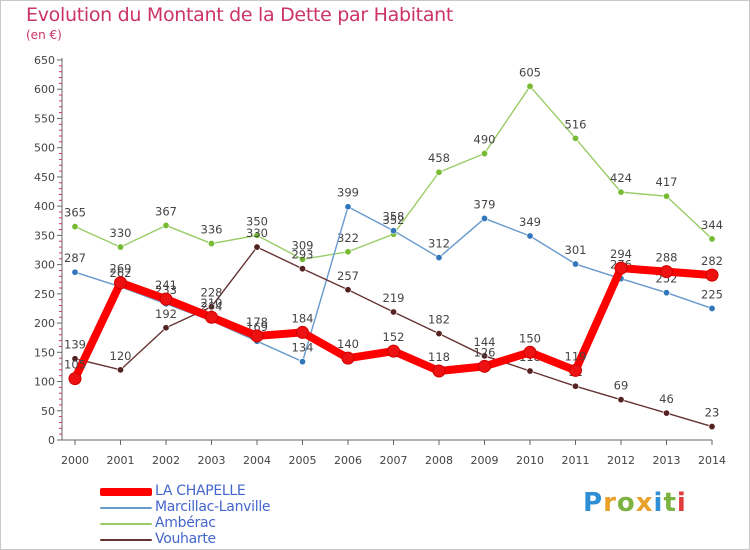  Describe the element at coordinates (485, 204) in the screenshot. I see `data-label-marcillac-lanville: 379` at that location.